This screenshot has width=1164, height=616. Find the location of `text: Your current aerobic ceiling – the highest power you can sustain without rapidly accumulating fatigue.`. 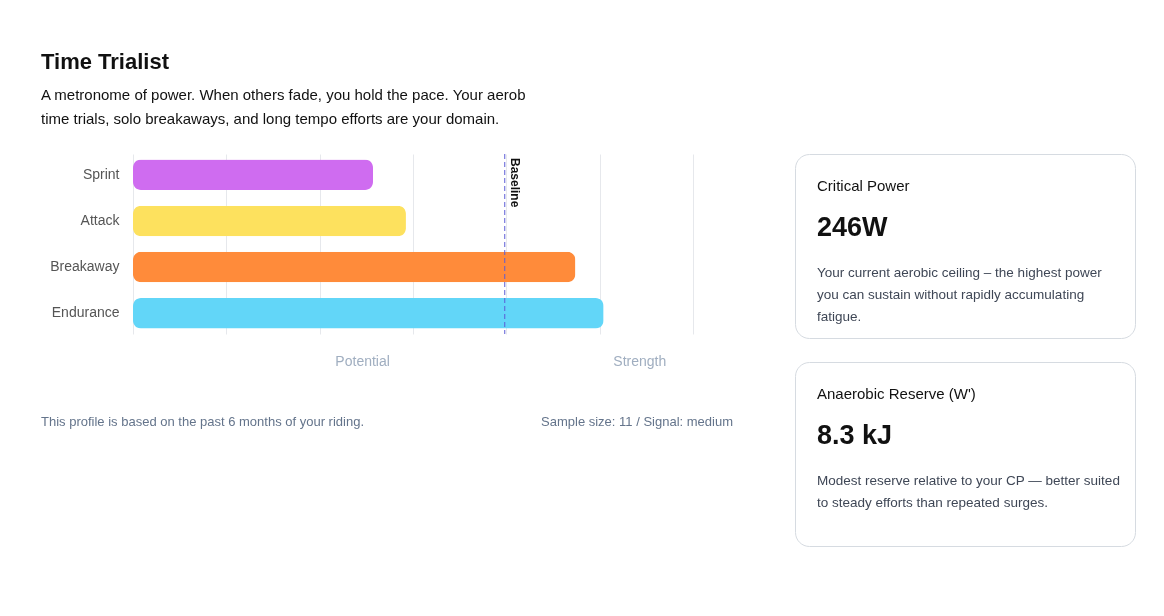

text: Your current aerobic ceiling – the highest power you can sustain without rapidly accumulating fatigue. is located at coordinates (960, 294).